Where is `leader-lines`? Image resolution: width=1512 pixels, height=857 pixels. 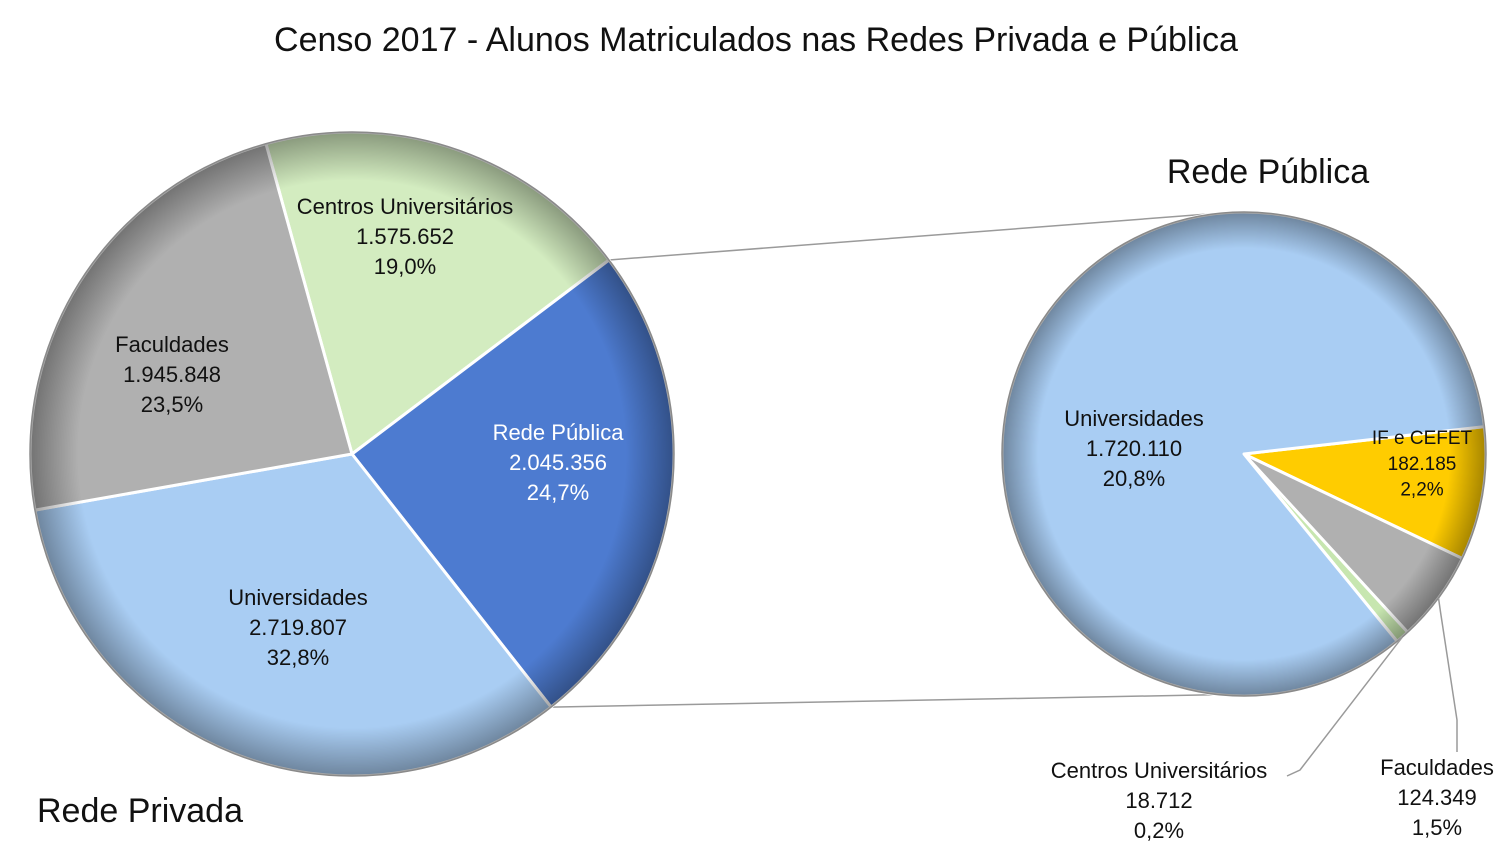
leader-lines is located at coordinates (1372, 687).